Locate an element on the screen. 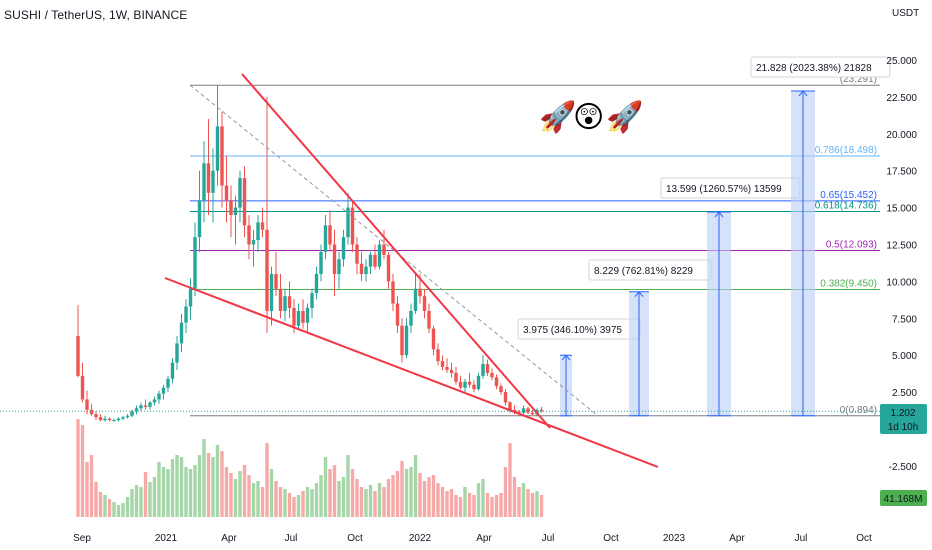  astonished-face-emoji: 😲 is located at coordinates (588, 118).